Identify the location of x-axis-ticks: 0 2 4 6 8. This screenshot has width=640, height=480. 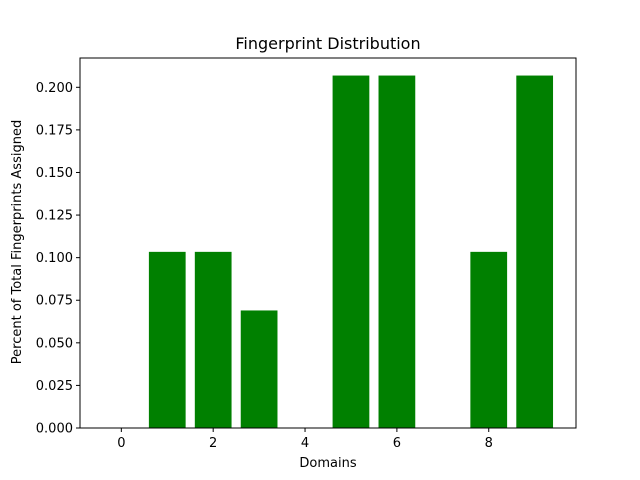
(305, 439).